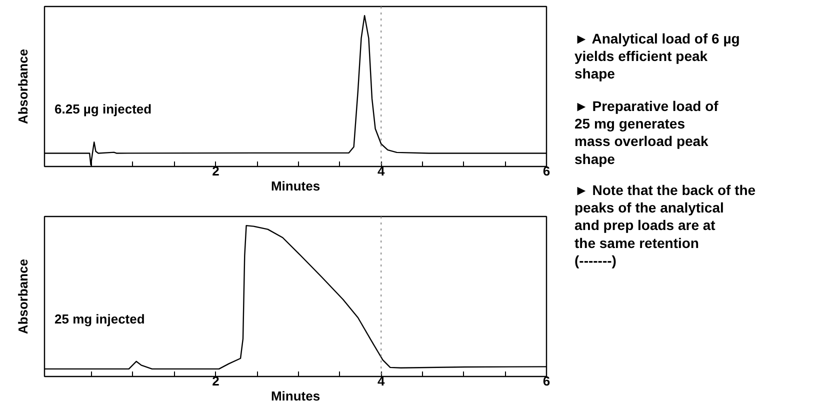  I want to click on text: ► Preparative load of 25 mg generates mass overload peak shape, so click(646, 132).